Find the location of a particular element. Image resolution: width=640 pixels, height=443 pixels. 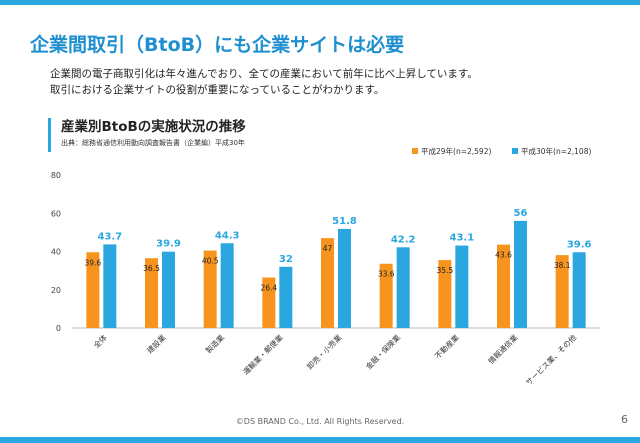

x-tick-label: 製造業 is located at coordinates (214, 343).